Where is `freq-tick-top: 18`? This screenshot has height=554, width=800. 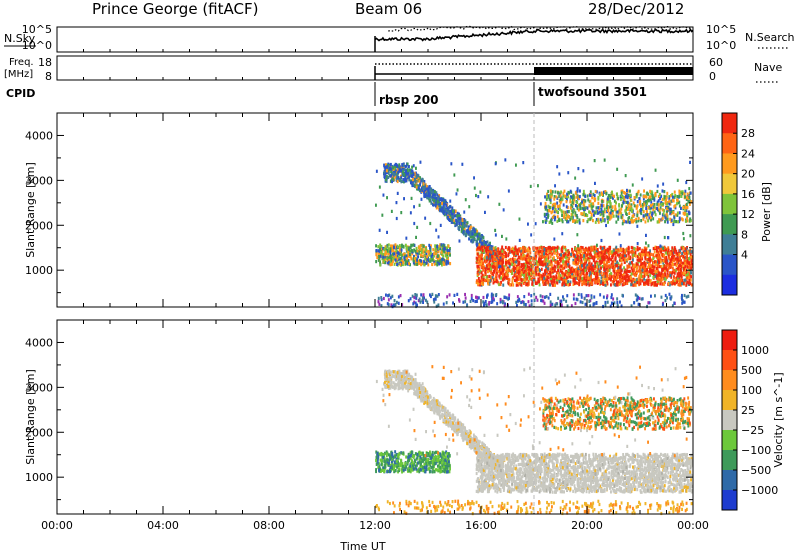 freq-tick-top: 18 is located at coordinates (45, 62).